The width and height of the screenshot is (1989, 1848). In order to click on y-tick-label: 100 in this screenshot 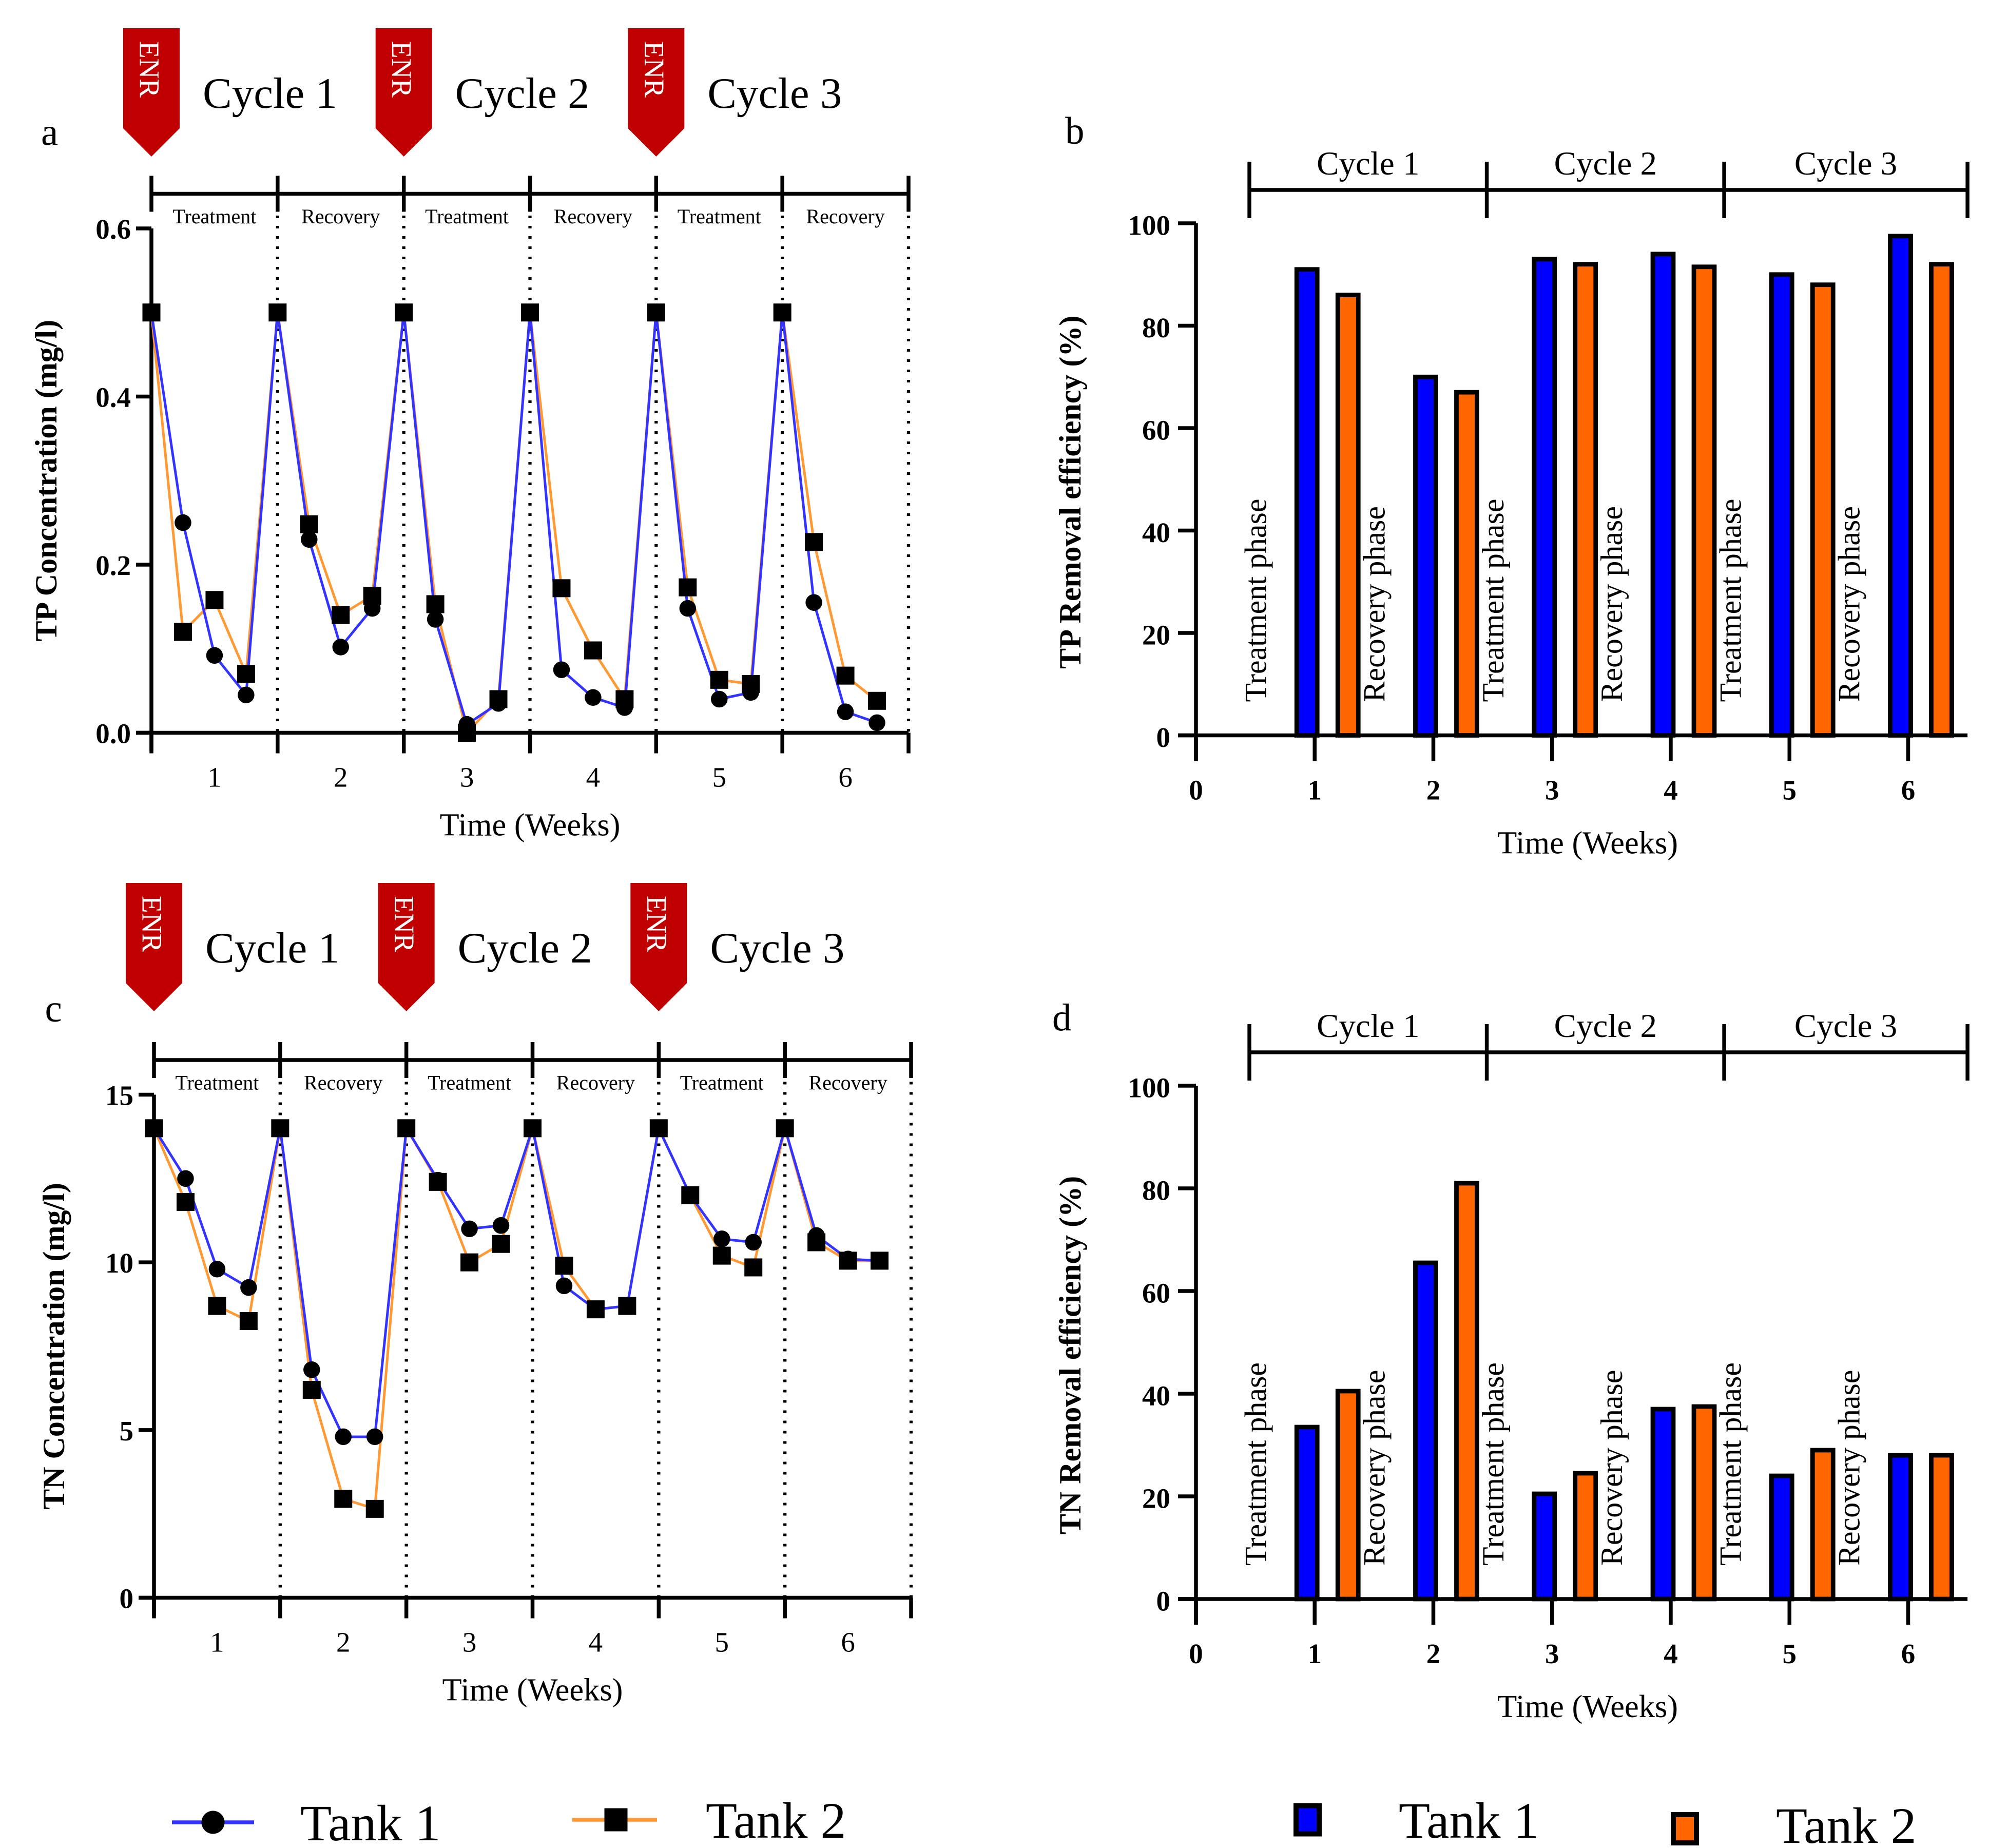, I will do `click(1149, 225)`.